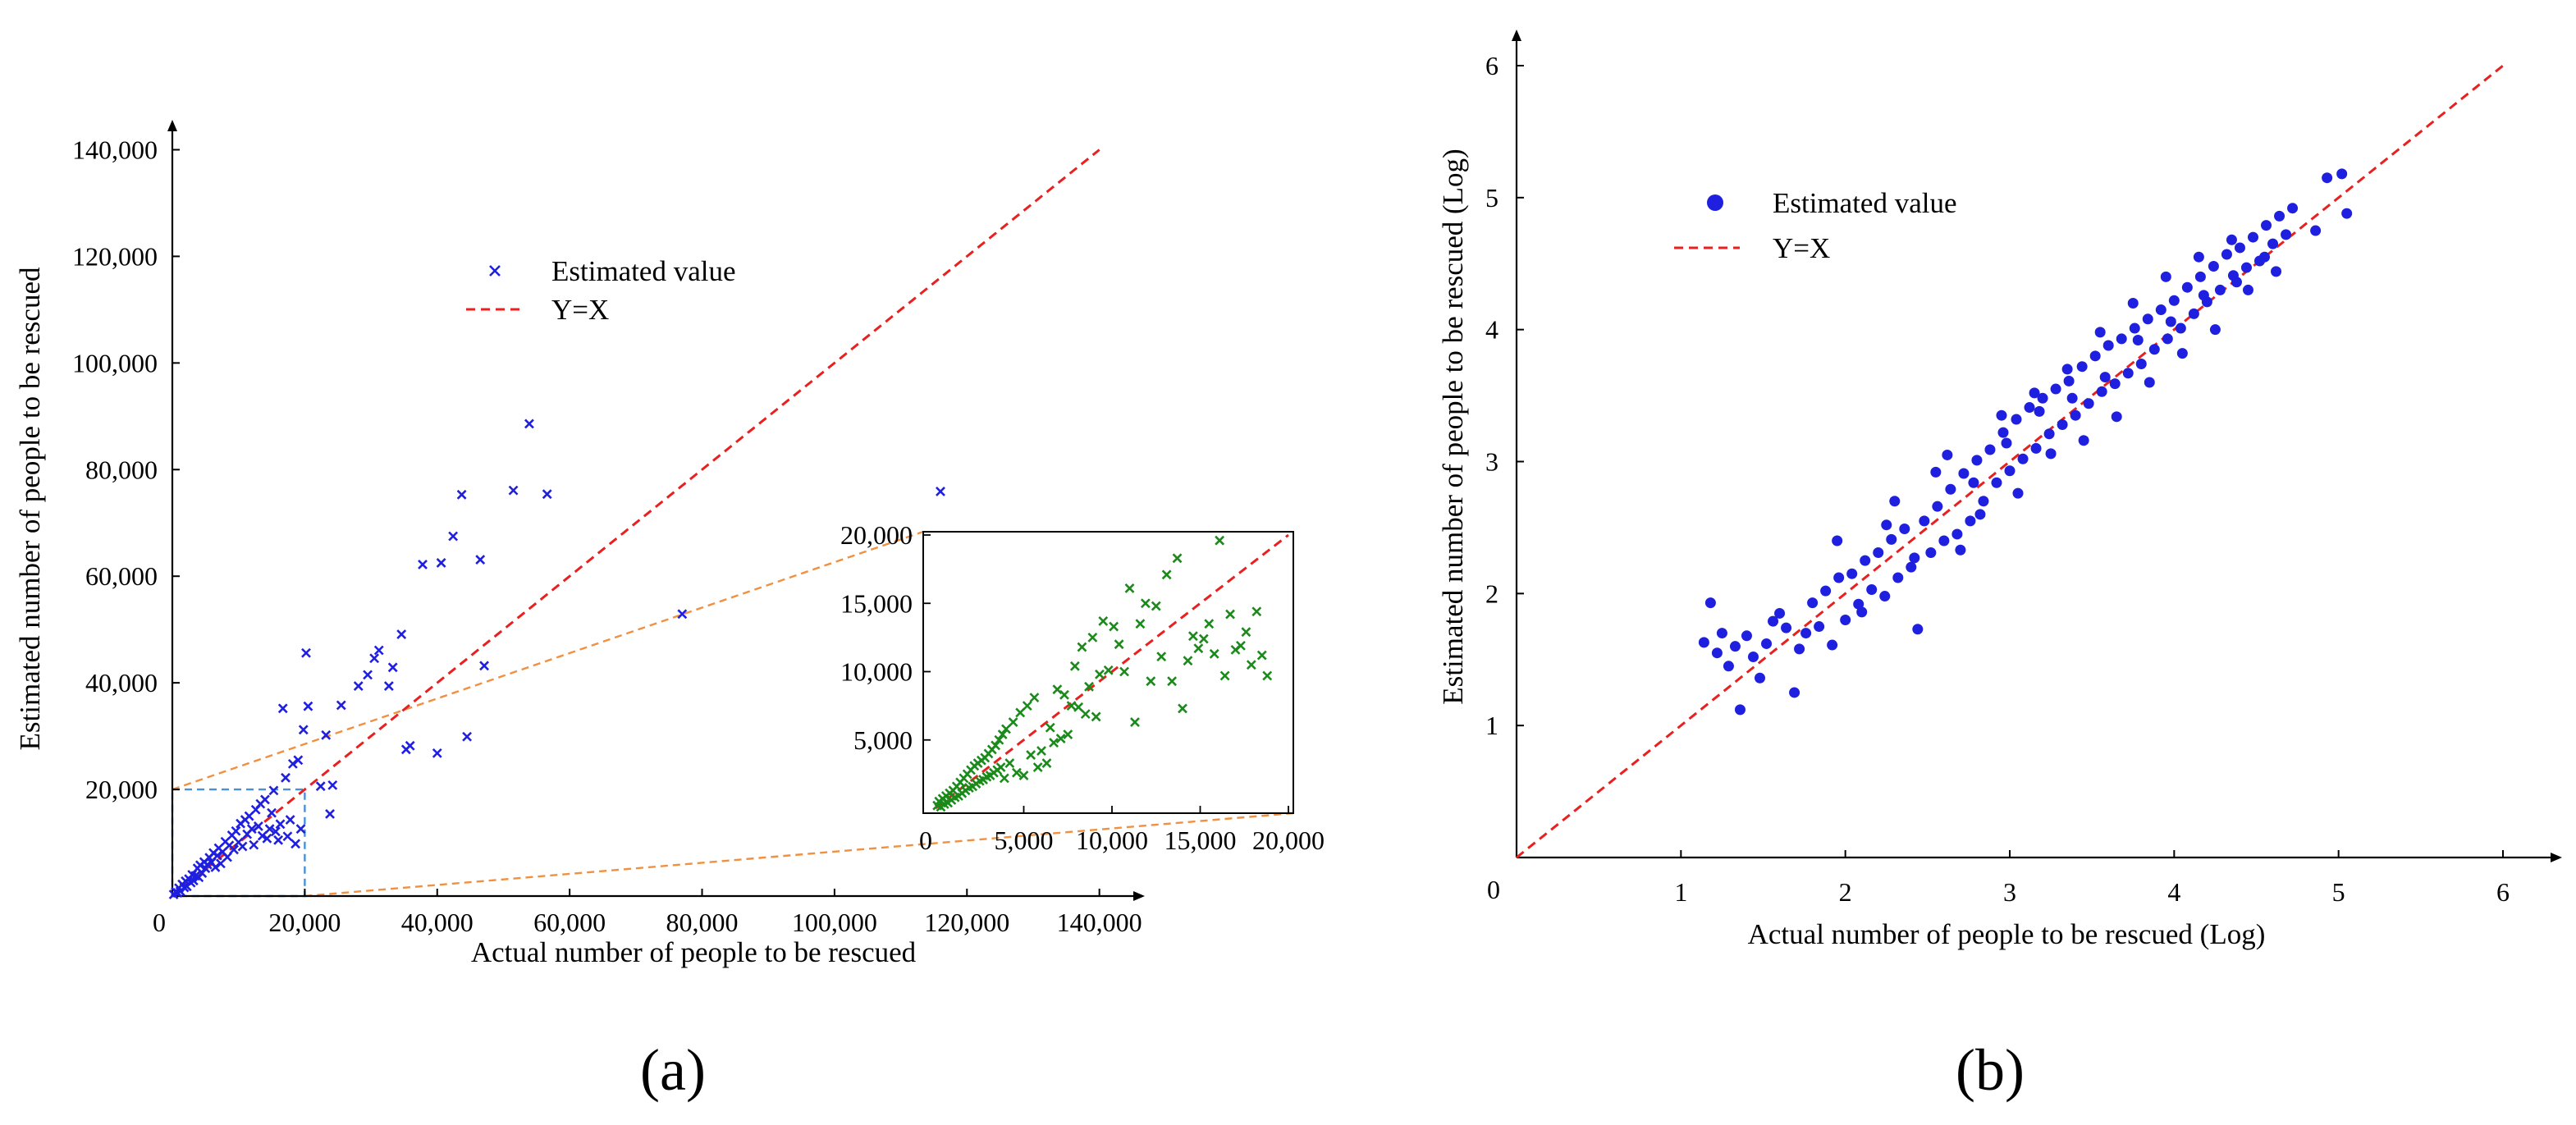  Describe the element at coordinates (1288, 840) in the screenshot. I see `inset-x-tick-label: 20,000` at that location.